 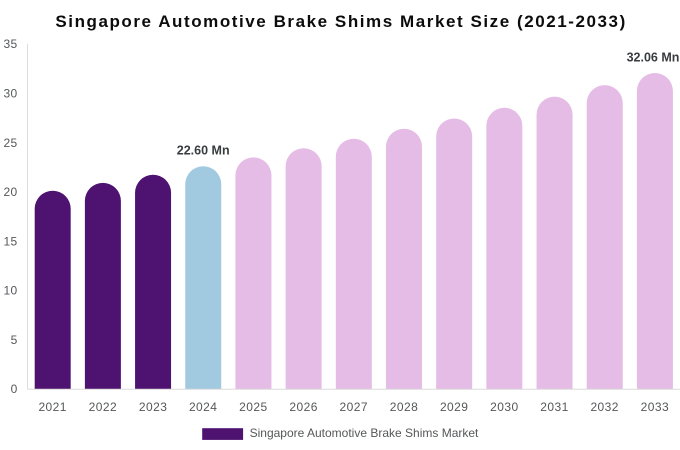 I want to click on svg-text: 2025, so click(x=253, y=407).